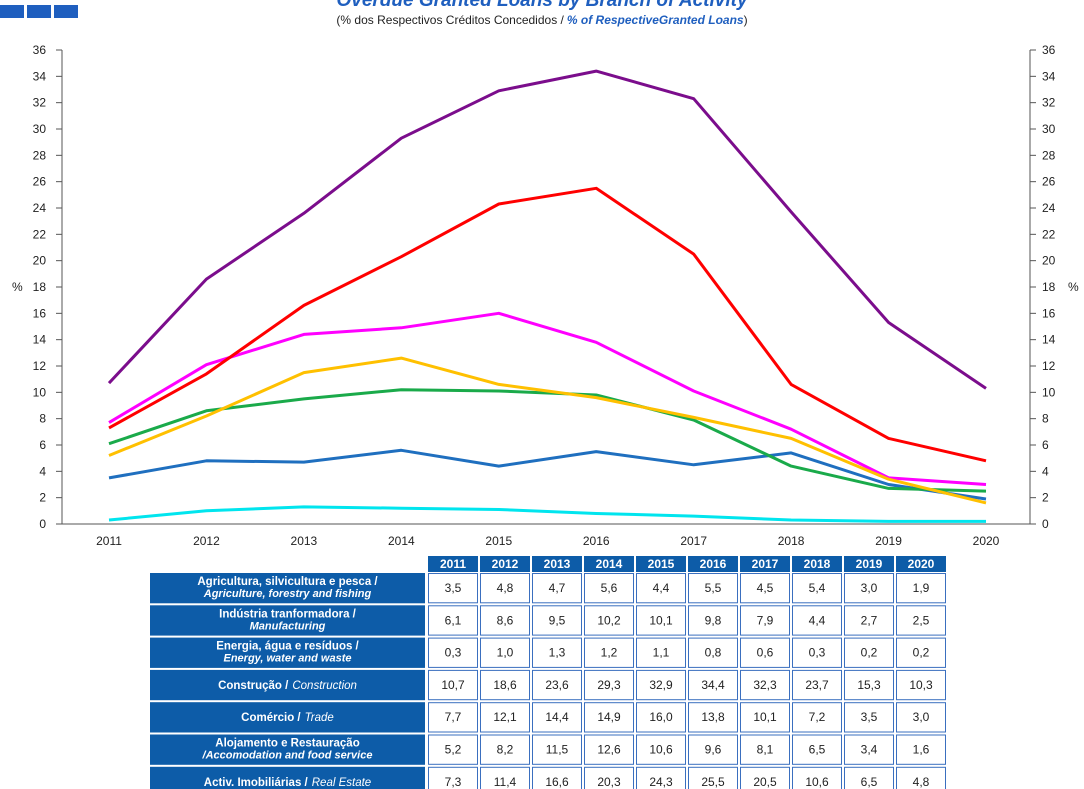  I want to click on table-value: 10,7, so click(453, 685).